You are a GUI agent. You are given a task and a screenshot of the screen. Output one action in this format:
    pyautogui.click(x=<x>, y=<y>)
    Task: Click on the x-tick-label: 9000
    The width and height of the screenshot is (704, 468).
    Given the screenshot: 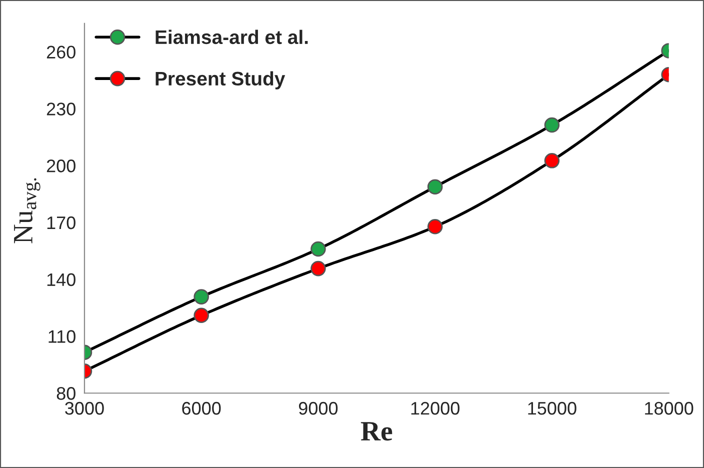 What is the action you would take?
    pyautogui.click(x=318, y=408)
    